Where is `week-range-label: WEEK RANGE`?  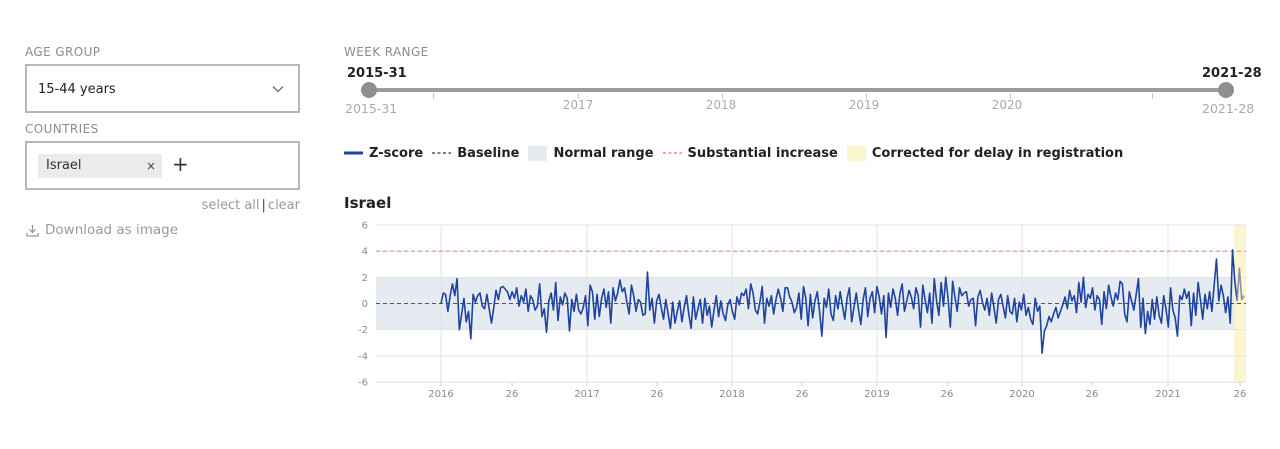 week-range-label: WEEK RANGE is located at coordinates (386, 52).